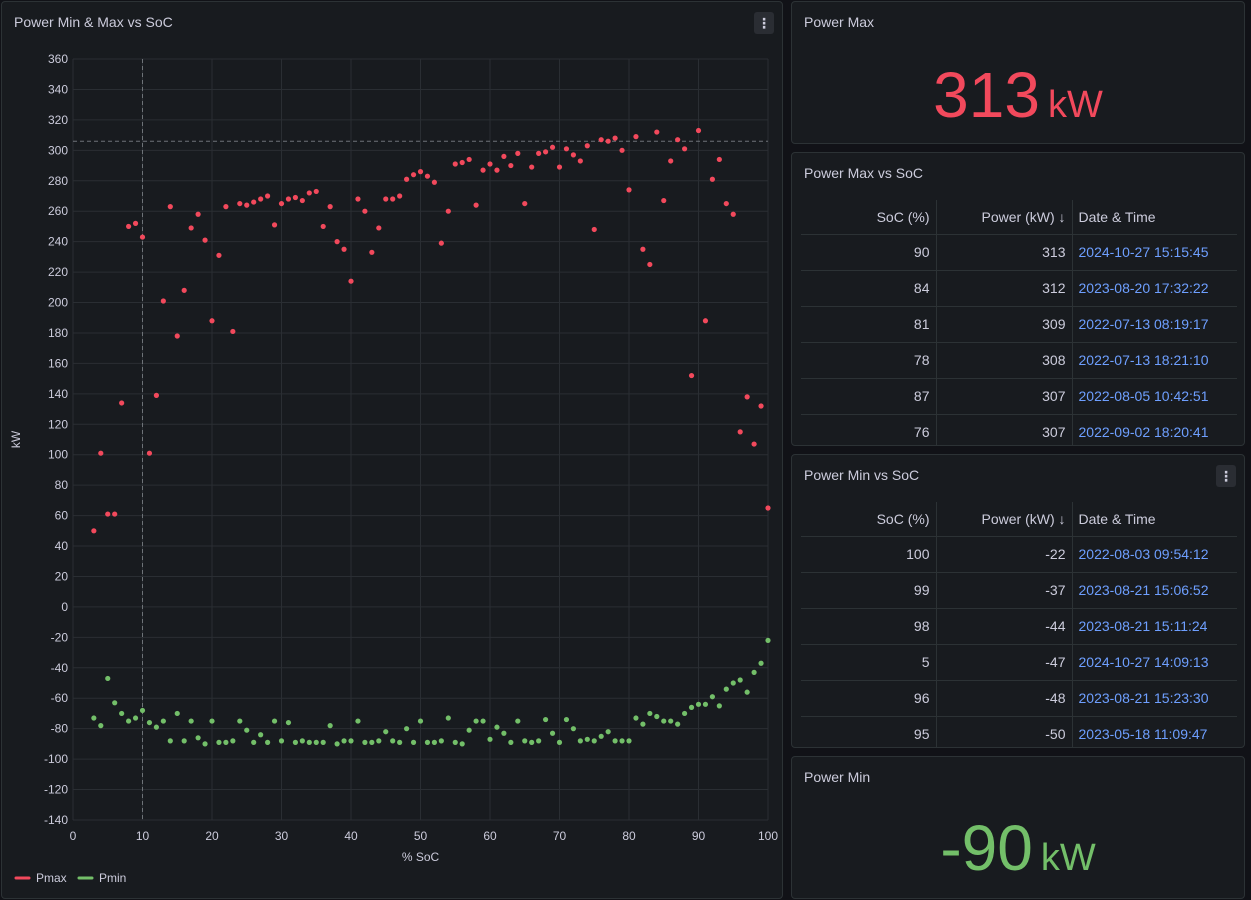 The width and height of the screenshot is (1251, 900). What do you see at coordinates (58, 272) in the screenshot?
I see `y-tick-label: 220` at bounding box center [58, 272].